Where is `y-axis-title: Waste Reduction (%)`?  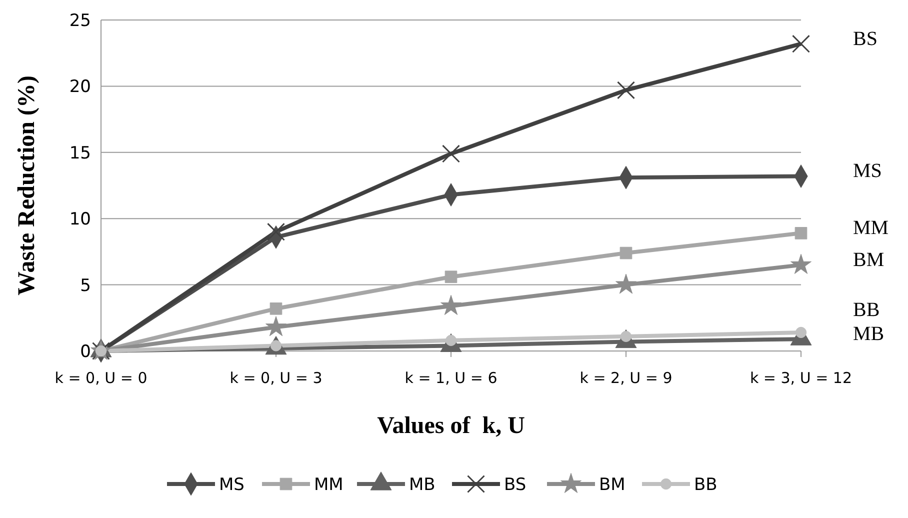
y-axis-title: Waste Reduction (%) is located at coordinates (27, 186).